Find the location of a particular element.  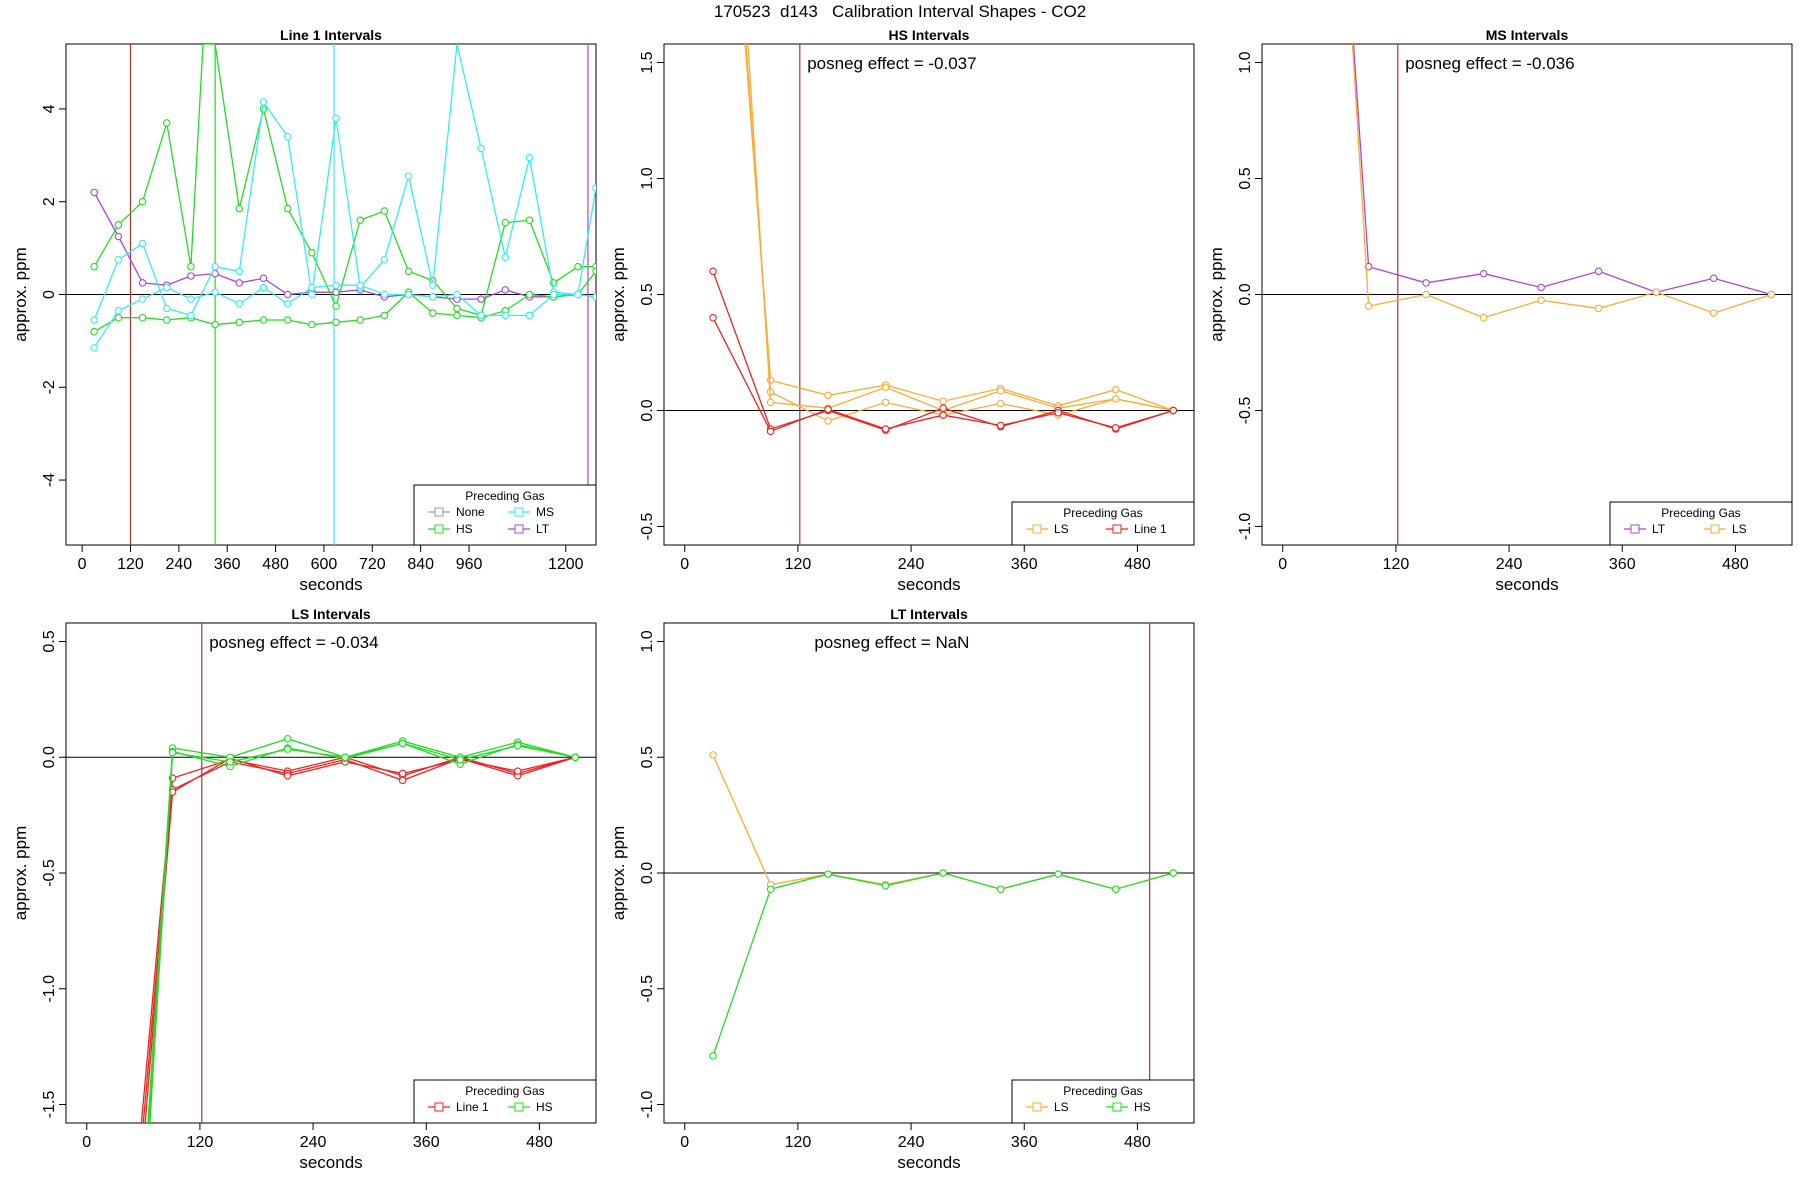

legend: Preceding Gas LT LS is located at coordinates (1701, 523).